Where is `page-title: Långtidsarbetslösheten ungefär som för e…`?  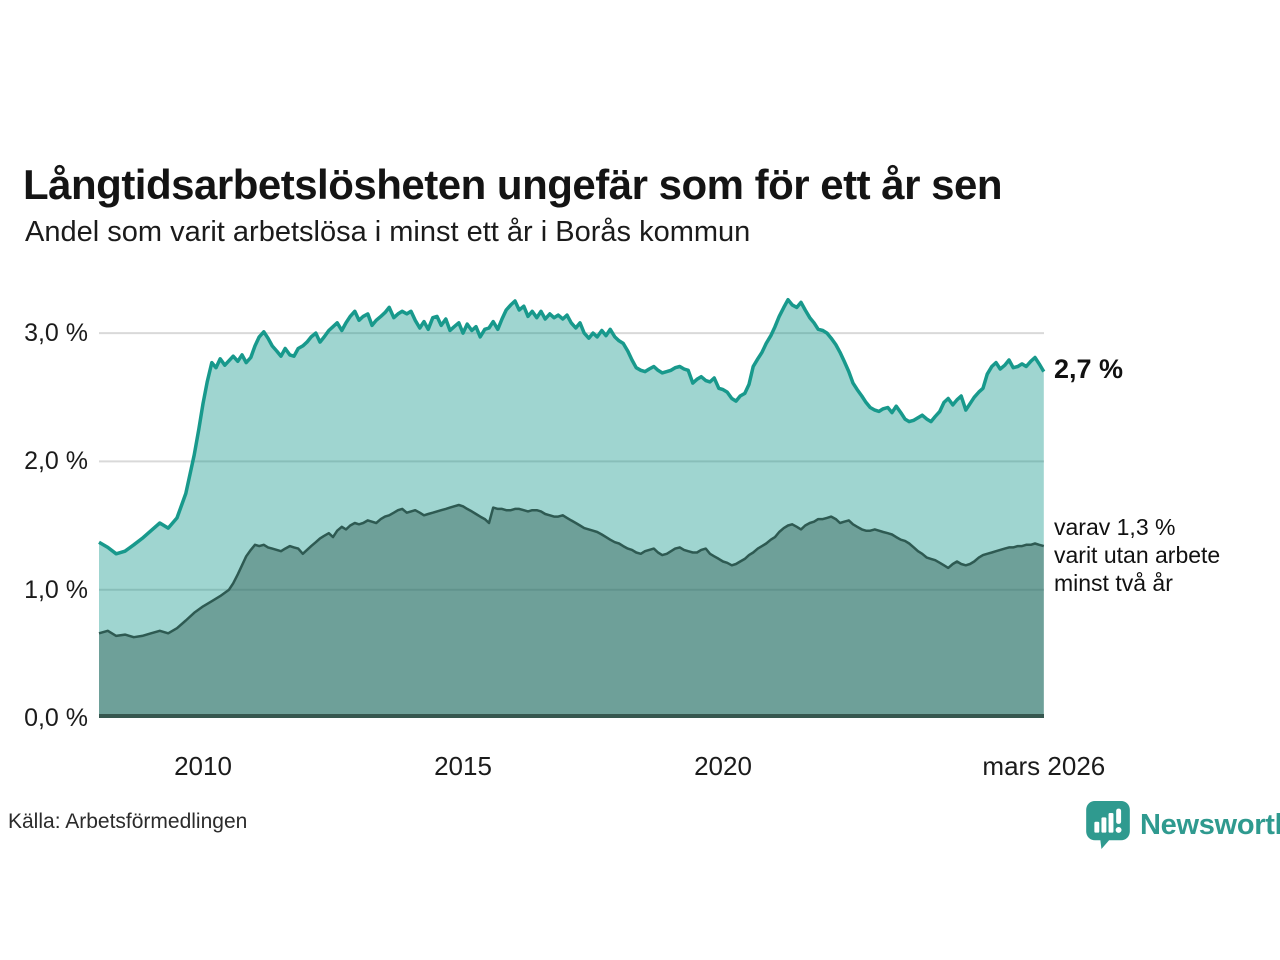 page-title: Långtidsarbetslösheten ungefär som för e… is located at coordinates (513, 185).